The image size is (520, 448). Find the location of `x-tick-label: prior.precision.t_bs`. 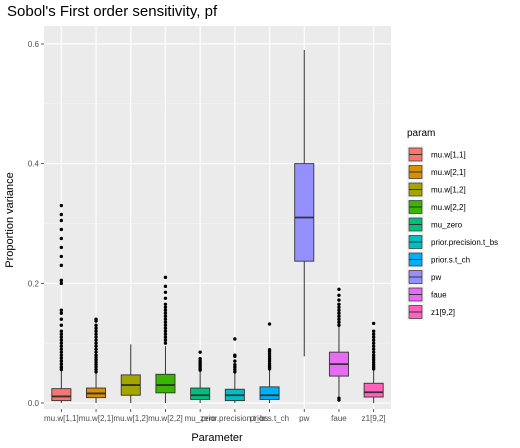

x-tick-label: prior.precision.t_bs is located at coordinates (234, 418).